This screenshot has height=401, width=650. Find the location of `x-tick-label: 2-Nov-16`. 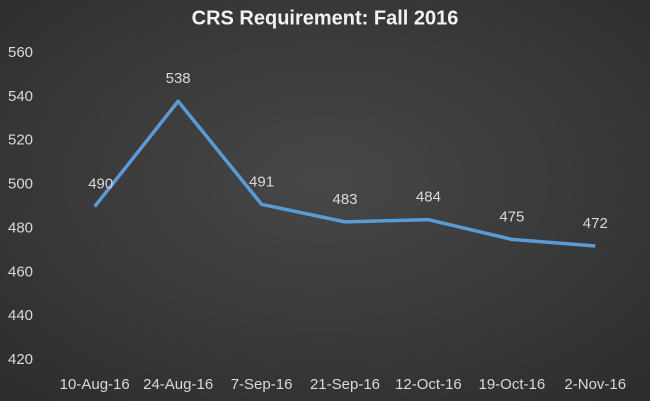

x-tick-label: 2-Nov-16 is located at coordinates (595, 384).